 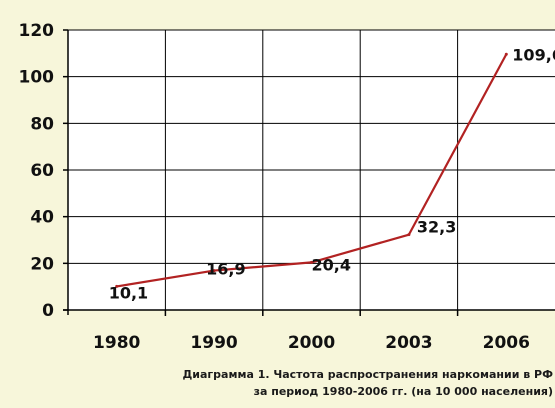 I want to click on y-axis-ticks: 0 20 40 60 80 100 120, so click(x=37, y=171).